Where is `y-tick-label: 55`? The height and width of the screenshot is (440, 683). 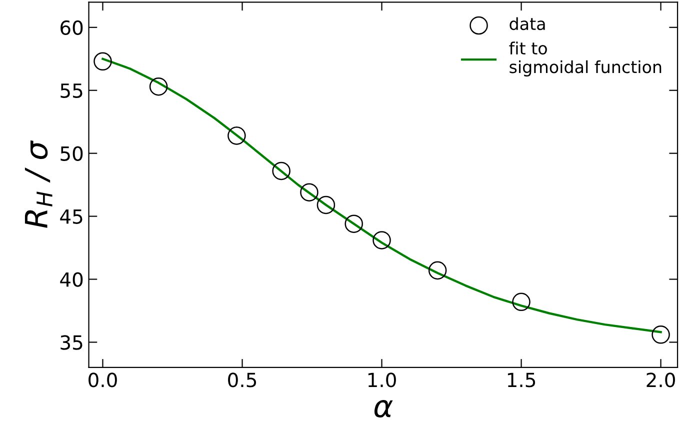
y-tick-label: 55 is located at coordinates (71, 91).